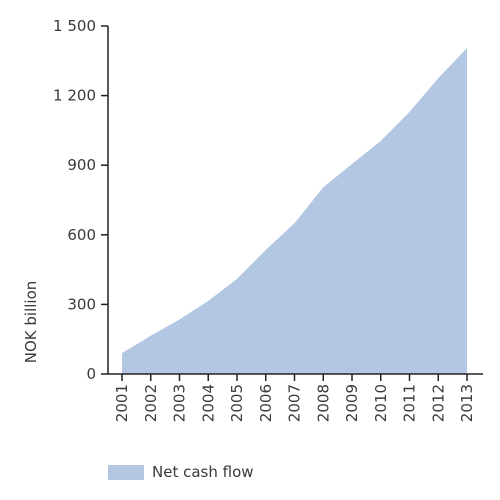 The image size is (500, 500). I want to click on y-tick-label: 300, so click(81, 304).